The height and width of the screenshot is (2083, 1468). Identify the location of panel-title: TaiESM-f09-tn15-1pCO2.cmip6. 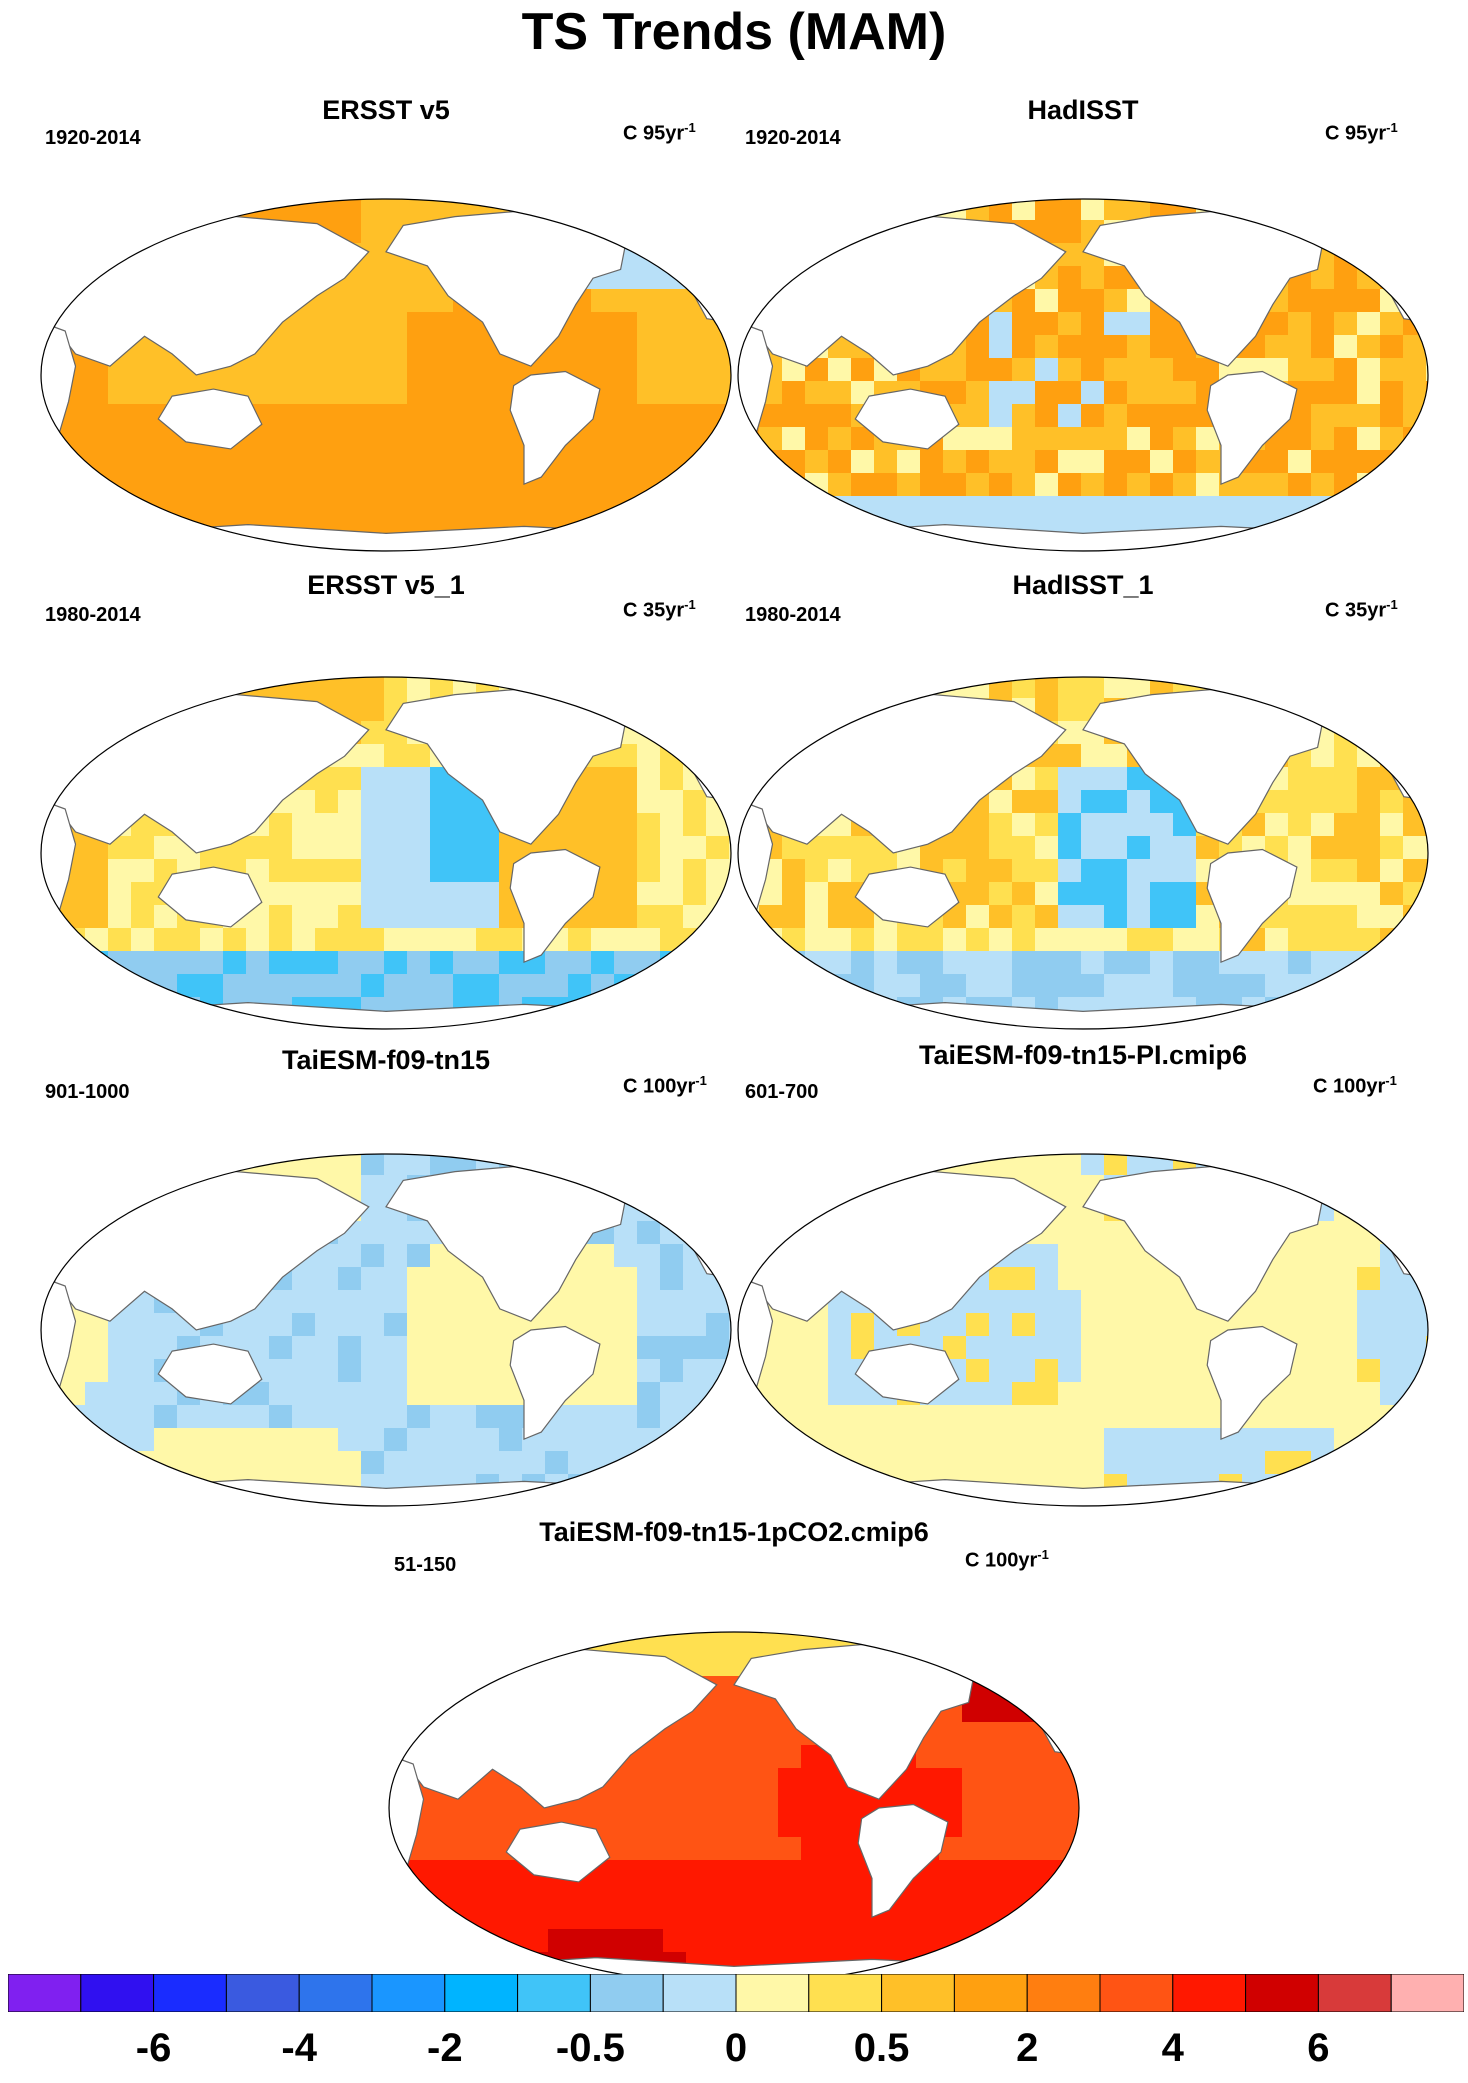
(734, 1532).